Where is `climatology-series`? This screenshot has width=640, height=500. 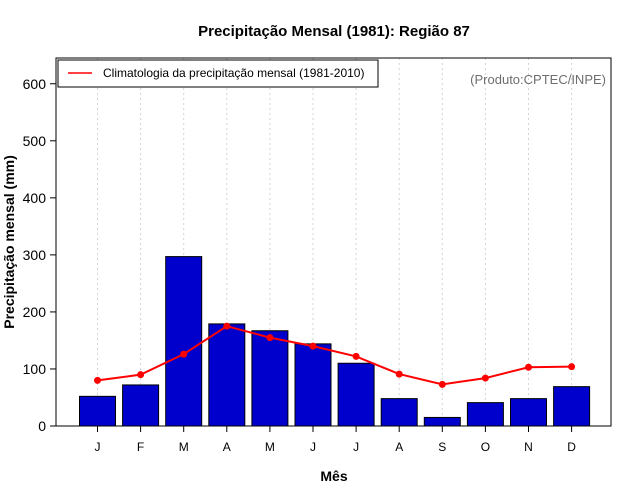
climatology-series is located at coordinates (335, 355).